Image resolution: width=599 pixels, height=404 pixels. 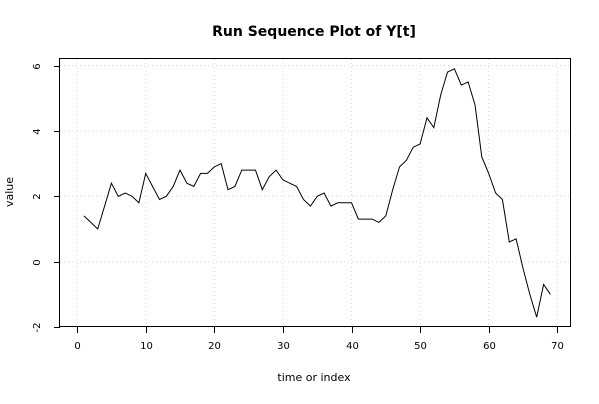 I want to click on y-tick-label: 2, so click(x=37, y=196).